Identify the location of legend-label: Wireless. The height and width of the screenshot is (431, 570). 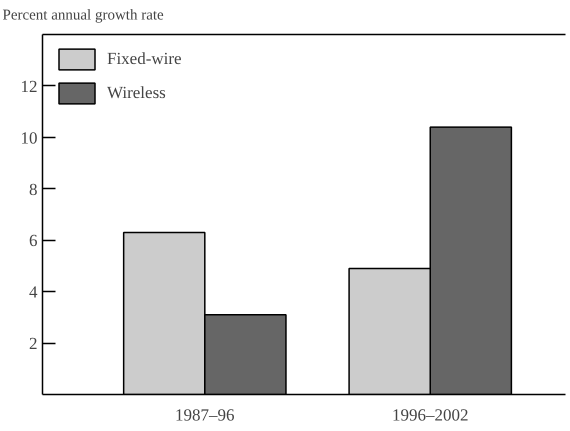
(136, 93).